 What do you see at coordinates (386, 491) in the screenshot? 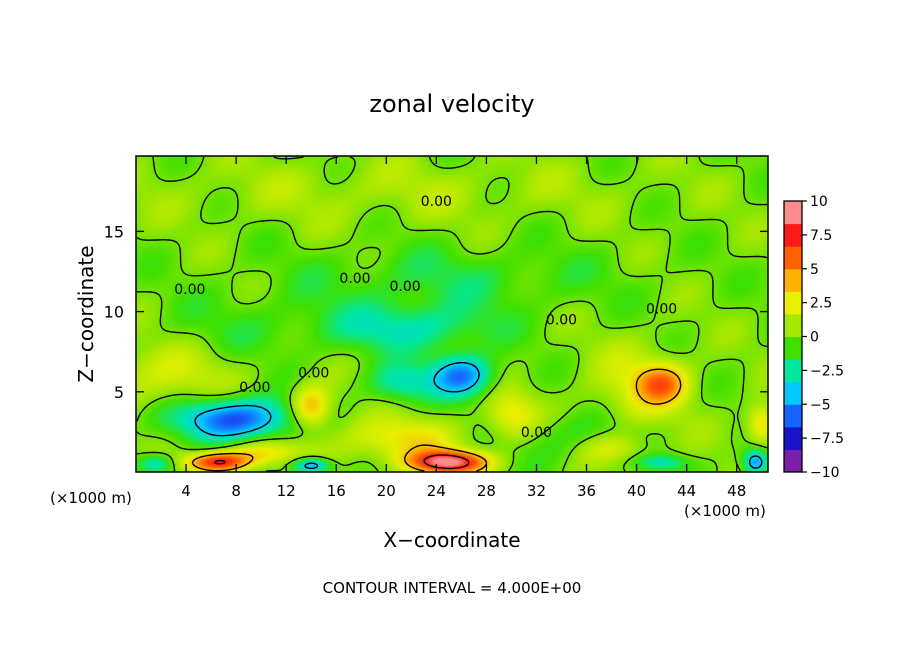
I see `x-tick-label: 20` at bounding box center [386, 491].